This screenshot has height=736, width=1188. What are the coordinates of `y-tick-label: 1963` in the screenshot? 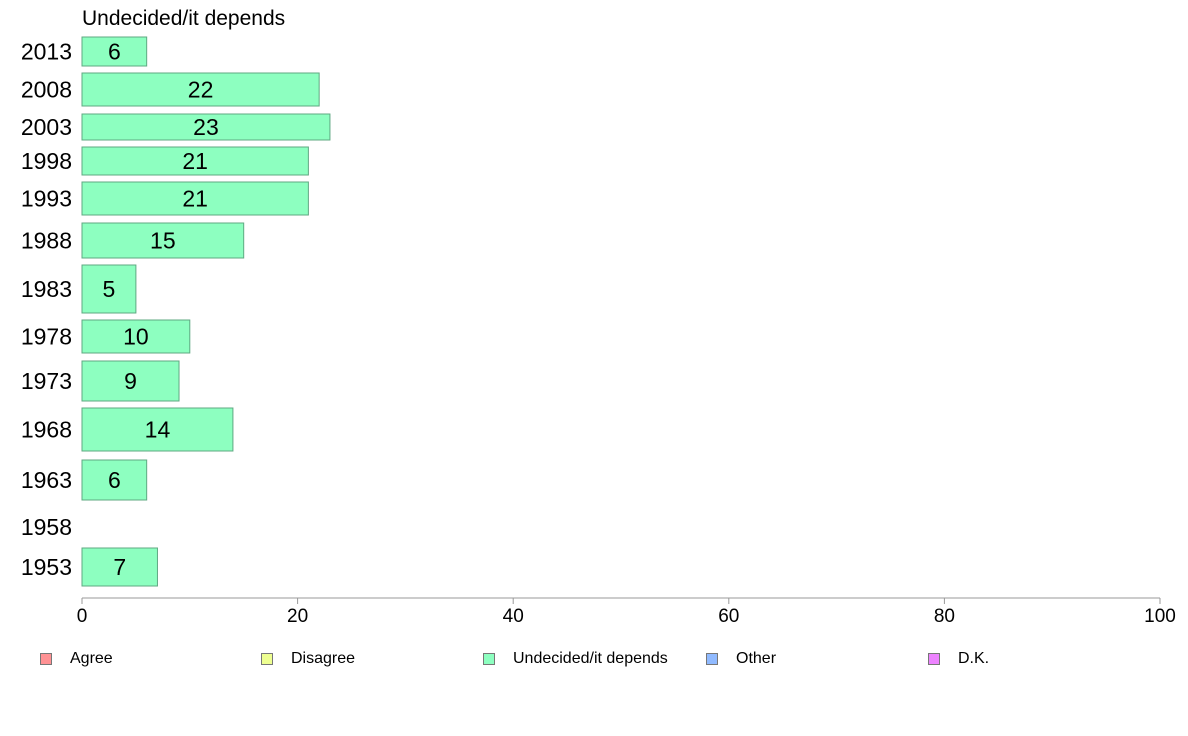 It's located at (46, 480).